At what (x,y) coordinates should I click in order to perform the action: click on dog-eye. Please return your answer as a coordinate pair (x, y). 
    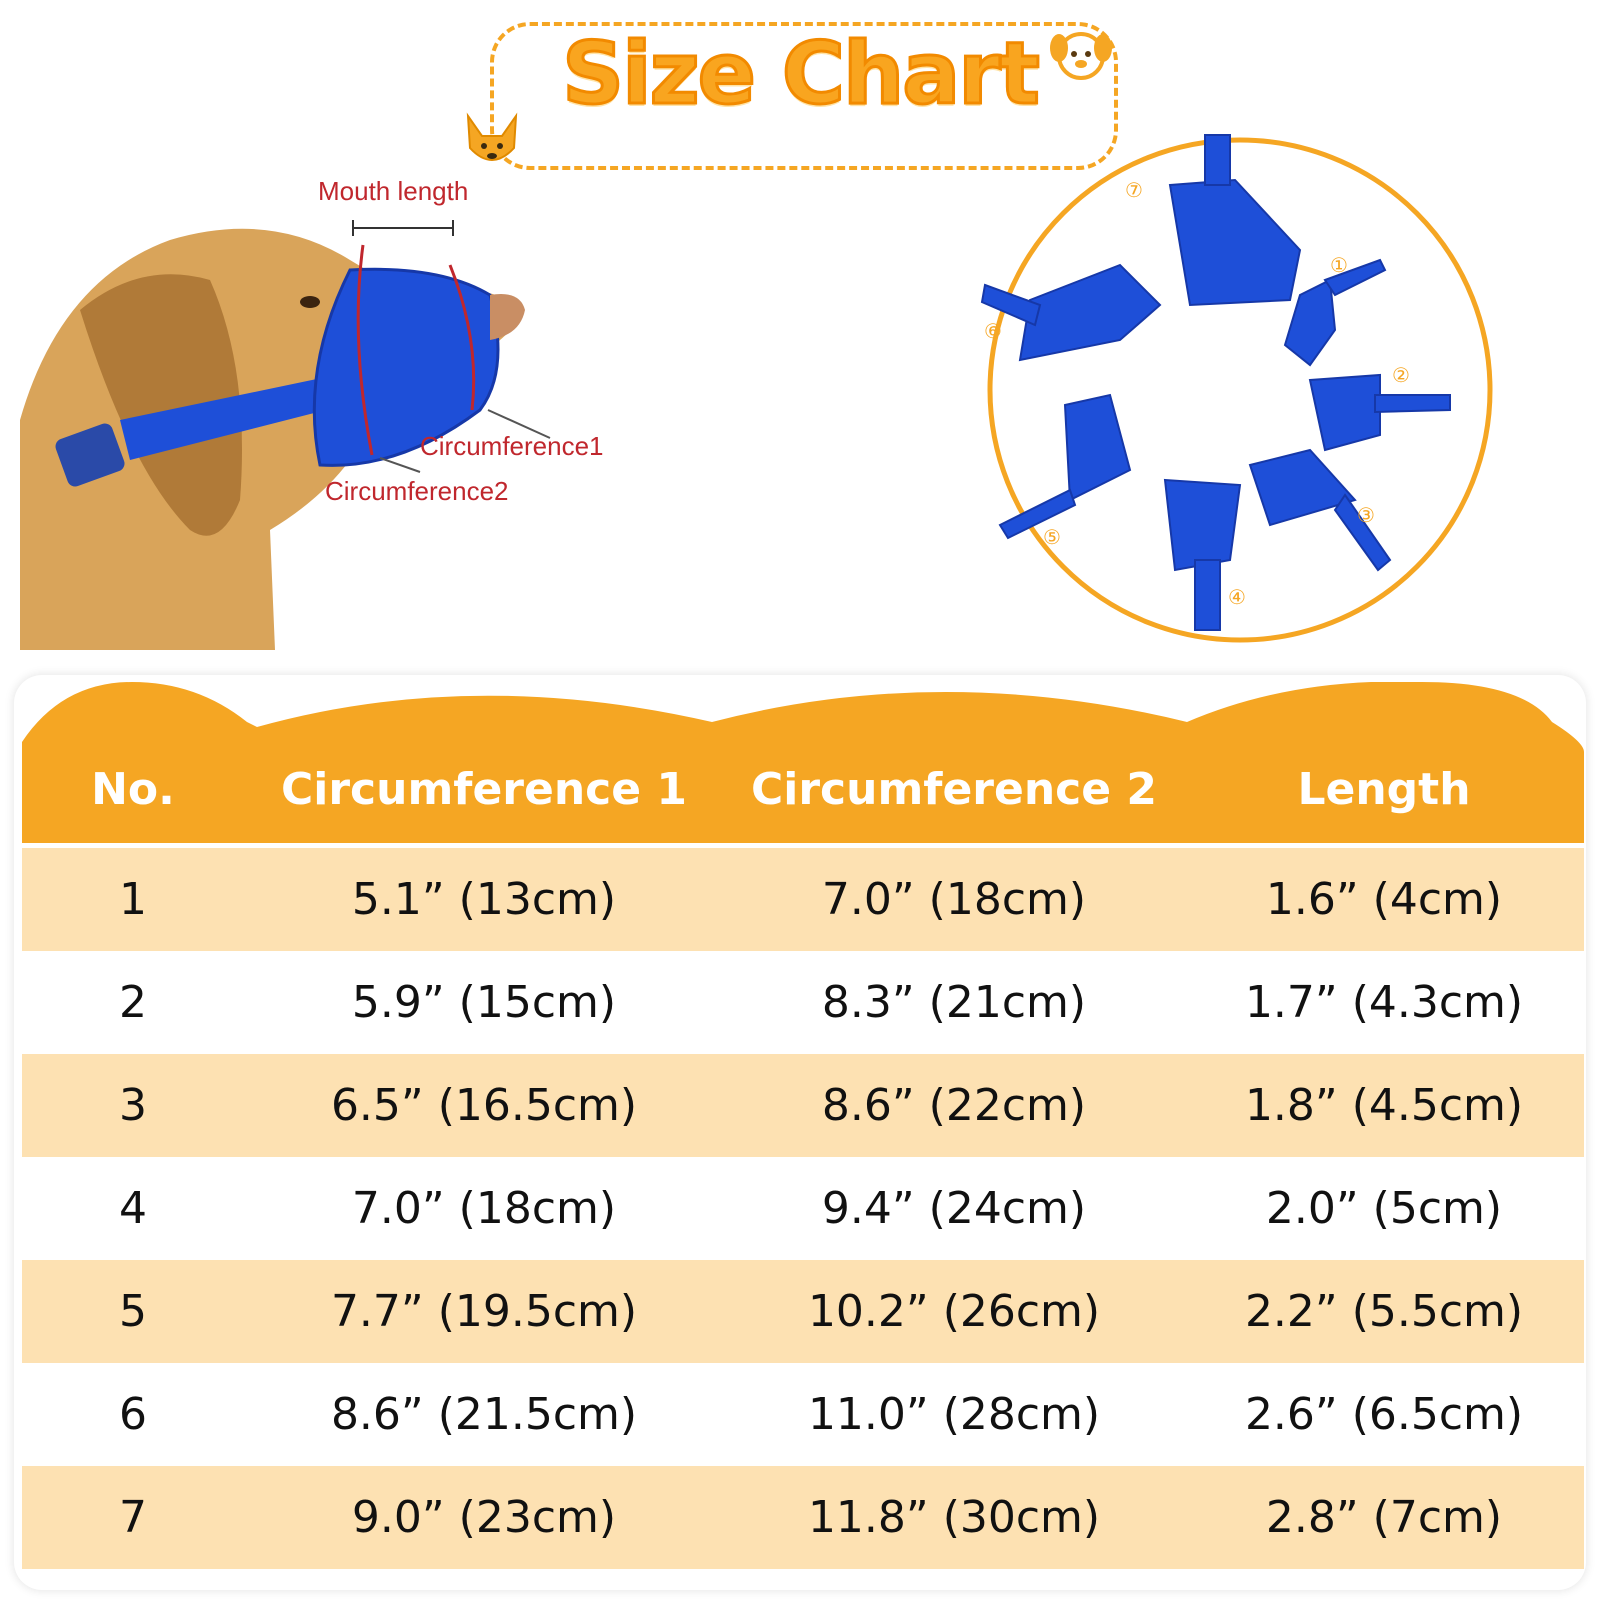
    Looking at the image, I should click on (310, 302).